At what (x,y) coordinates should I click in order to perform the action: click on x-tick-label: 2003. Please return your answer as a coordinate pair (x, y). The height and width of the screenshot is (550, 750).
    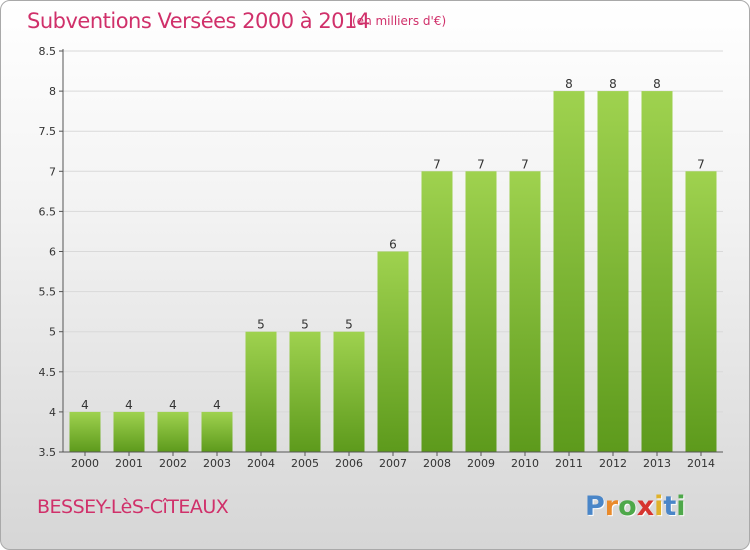
    Looking at the image, I should click on (217, 463).